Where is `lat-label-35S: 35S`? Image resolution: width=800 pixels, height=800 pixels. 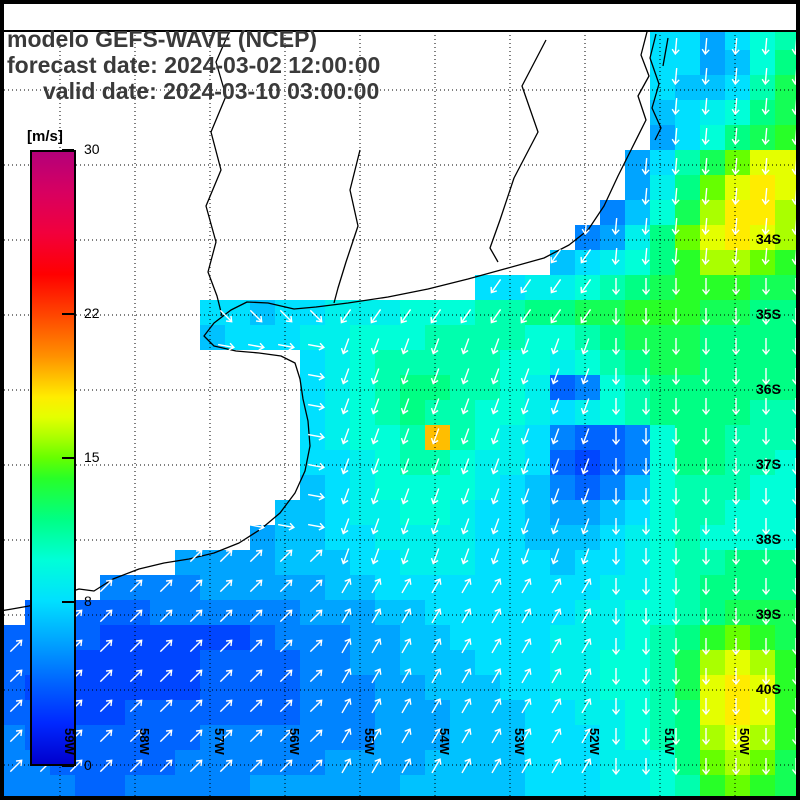
lat-label-35S: 35S is located at coordinates (768, 314).